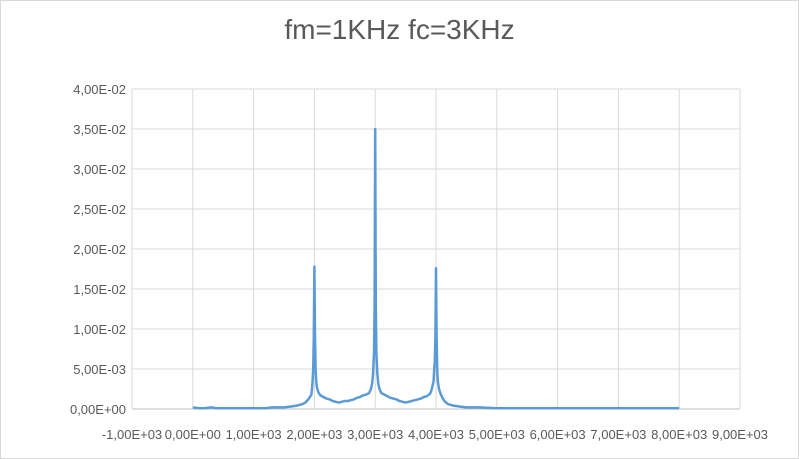  Describe the element at coordinates (99, 329) in the screenshot. I see `y-tick-label: 1,00E-02` at that location.